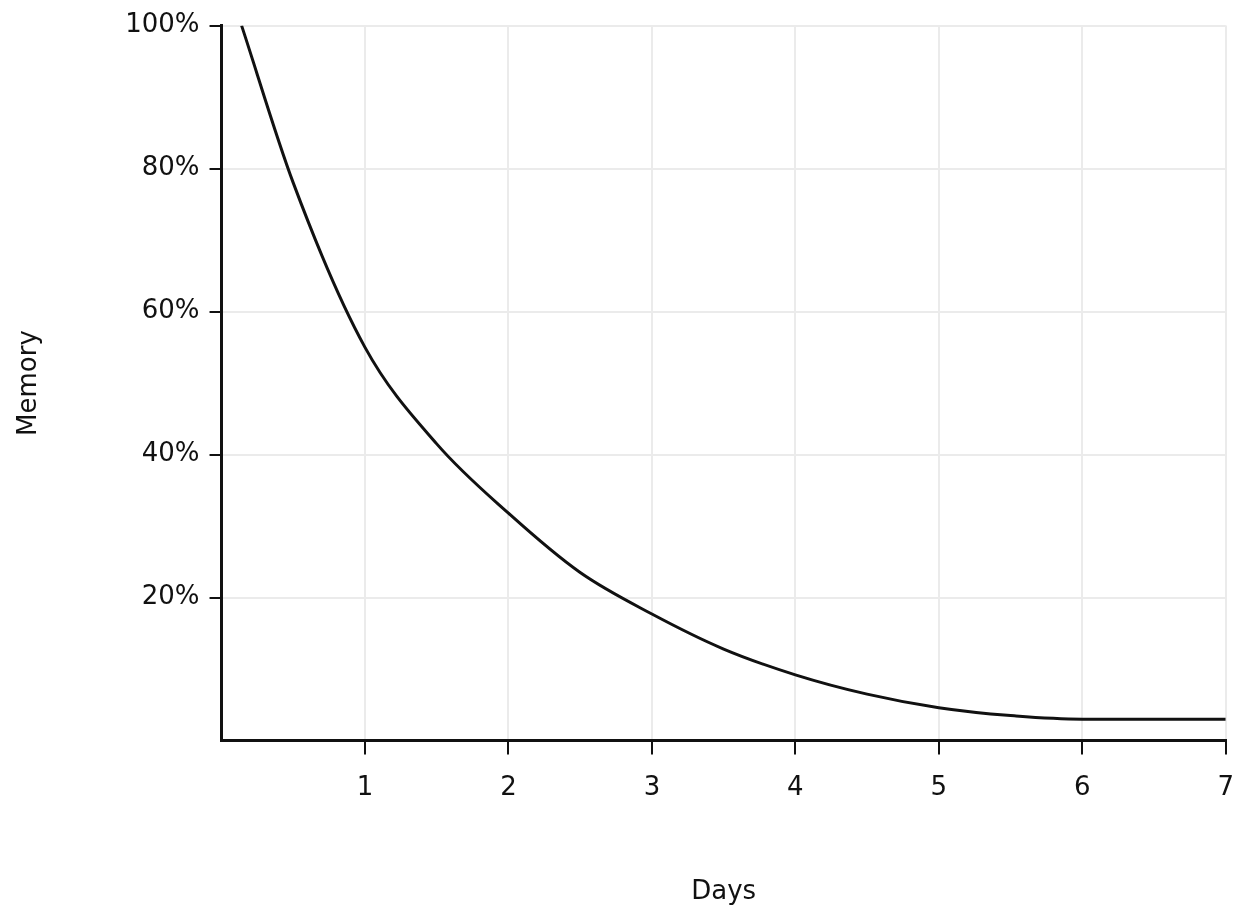 This screenshot has width=1252, height=922. Describe the element at coordinates (1082, 785) in the screenshot. I see `x-tick-label: 6` at that location.